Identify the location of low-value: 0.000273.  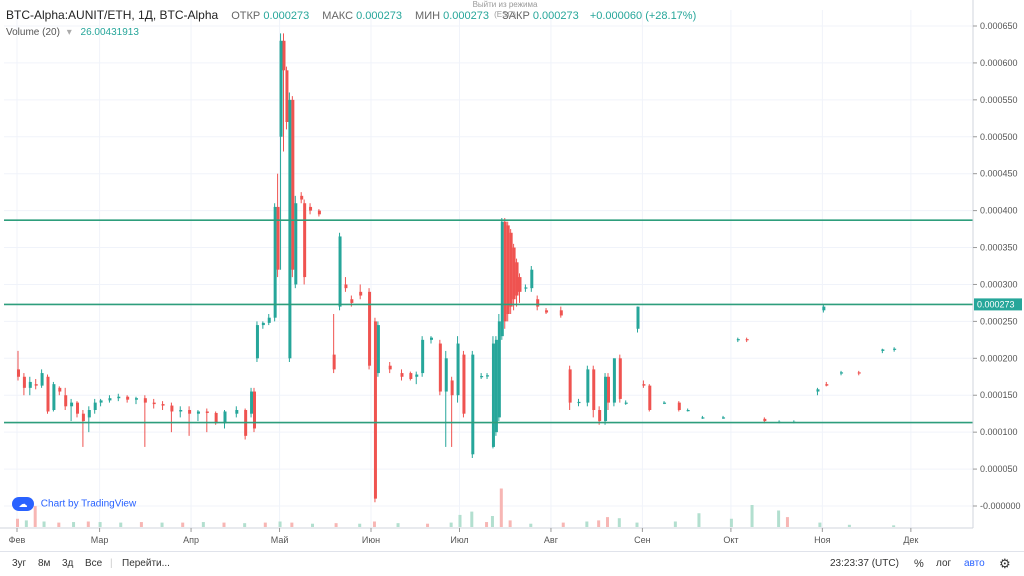
(466, 16).